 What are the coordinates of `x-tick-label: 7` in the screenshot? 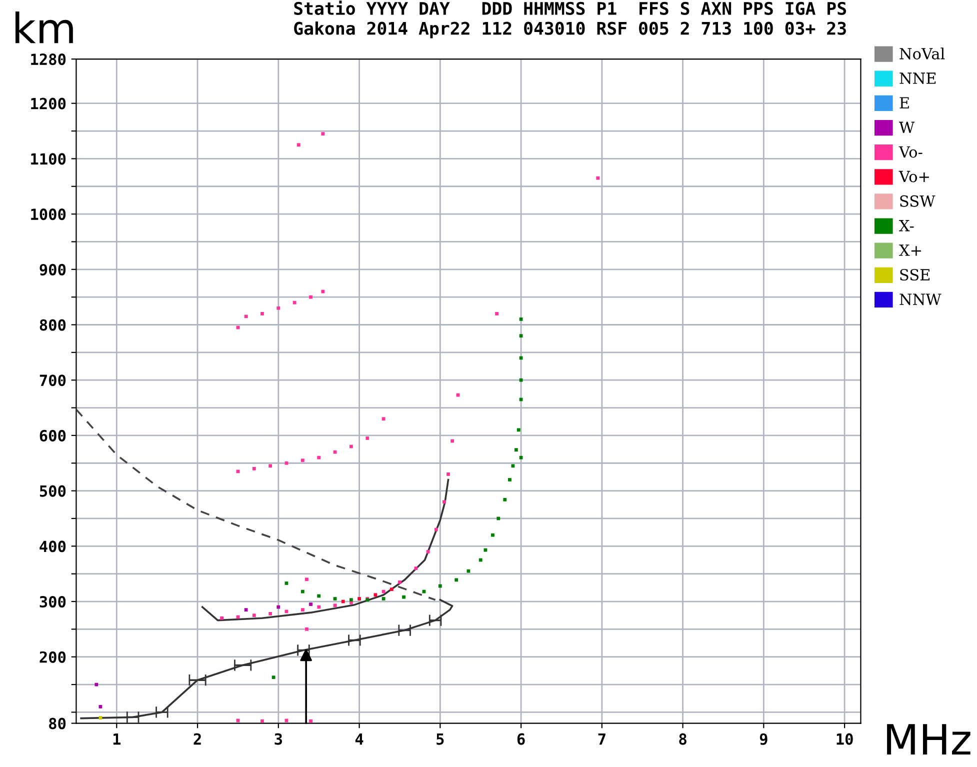 It's located at (602, 739).